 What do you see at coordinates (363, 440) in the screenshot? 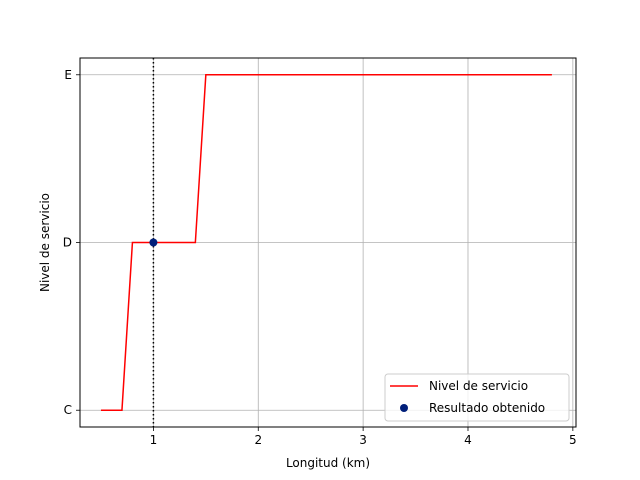
I see `x-tick-label: 3` at bounding box center [363, 440].